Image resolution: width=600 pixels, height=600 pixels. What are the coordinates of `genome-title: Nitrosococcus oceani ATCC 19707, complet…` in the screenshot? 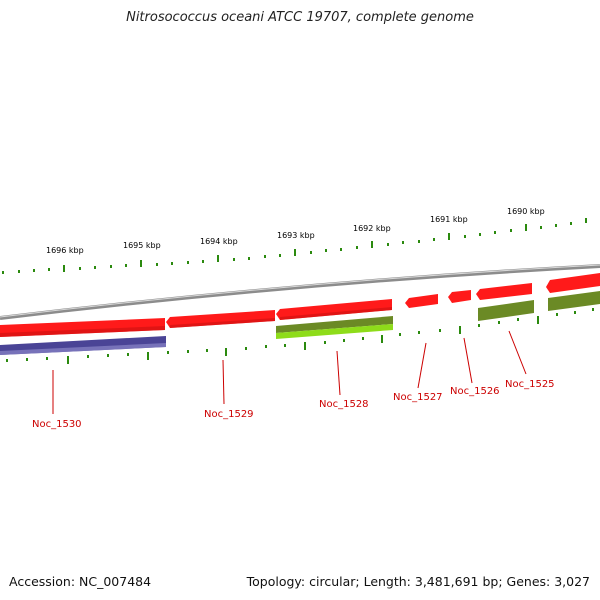 It's located at (300, 17).